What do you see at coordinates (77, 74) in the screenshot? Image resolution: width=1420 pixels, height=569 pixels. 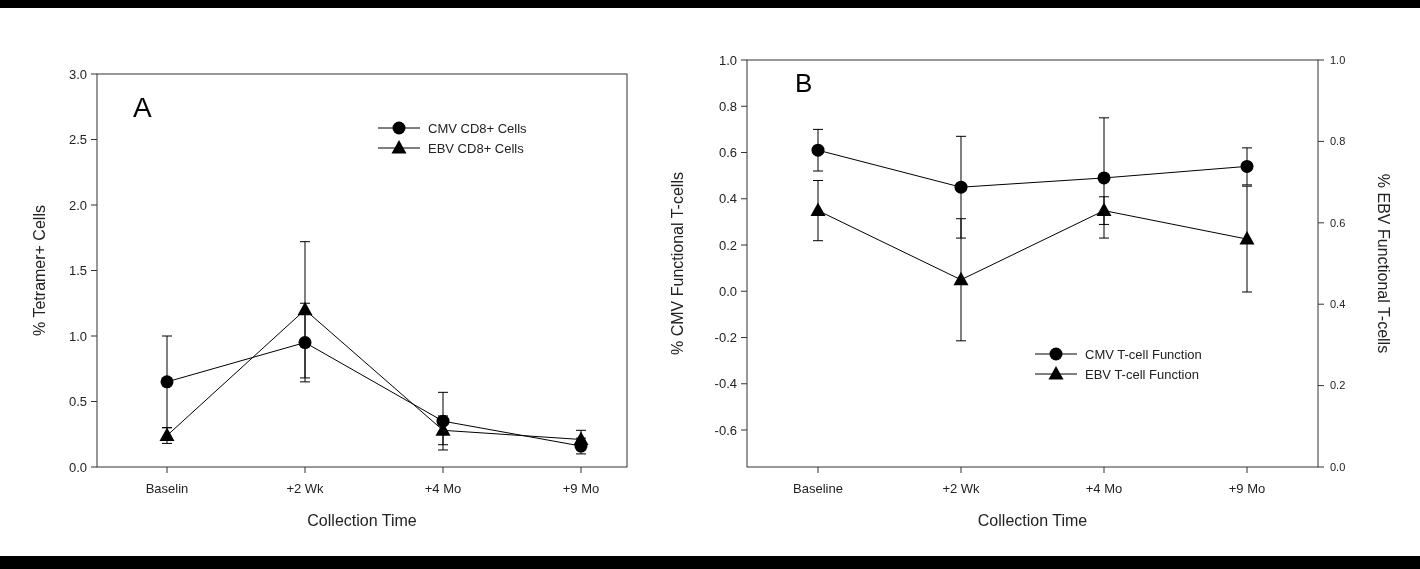 I see `y-tick-label: 3.0` at bounding box center [77, 74].